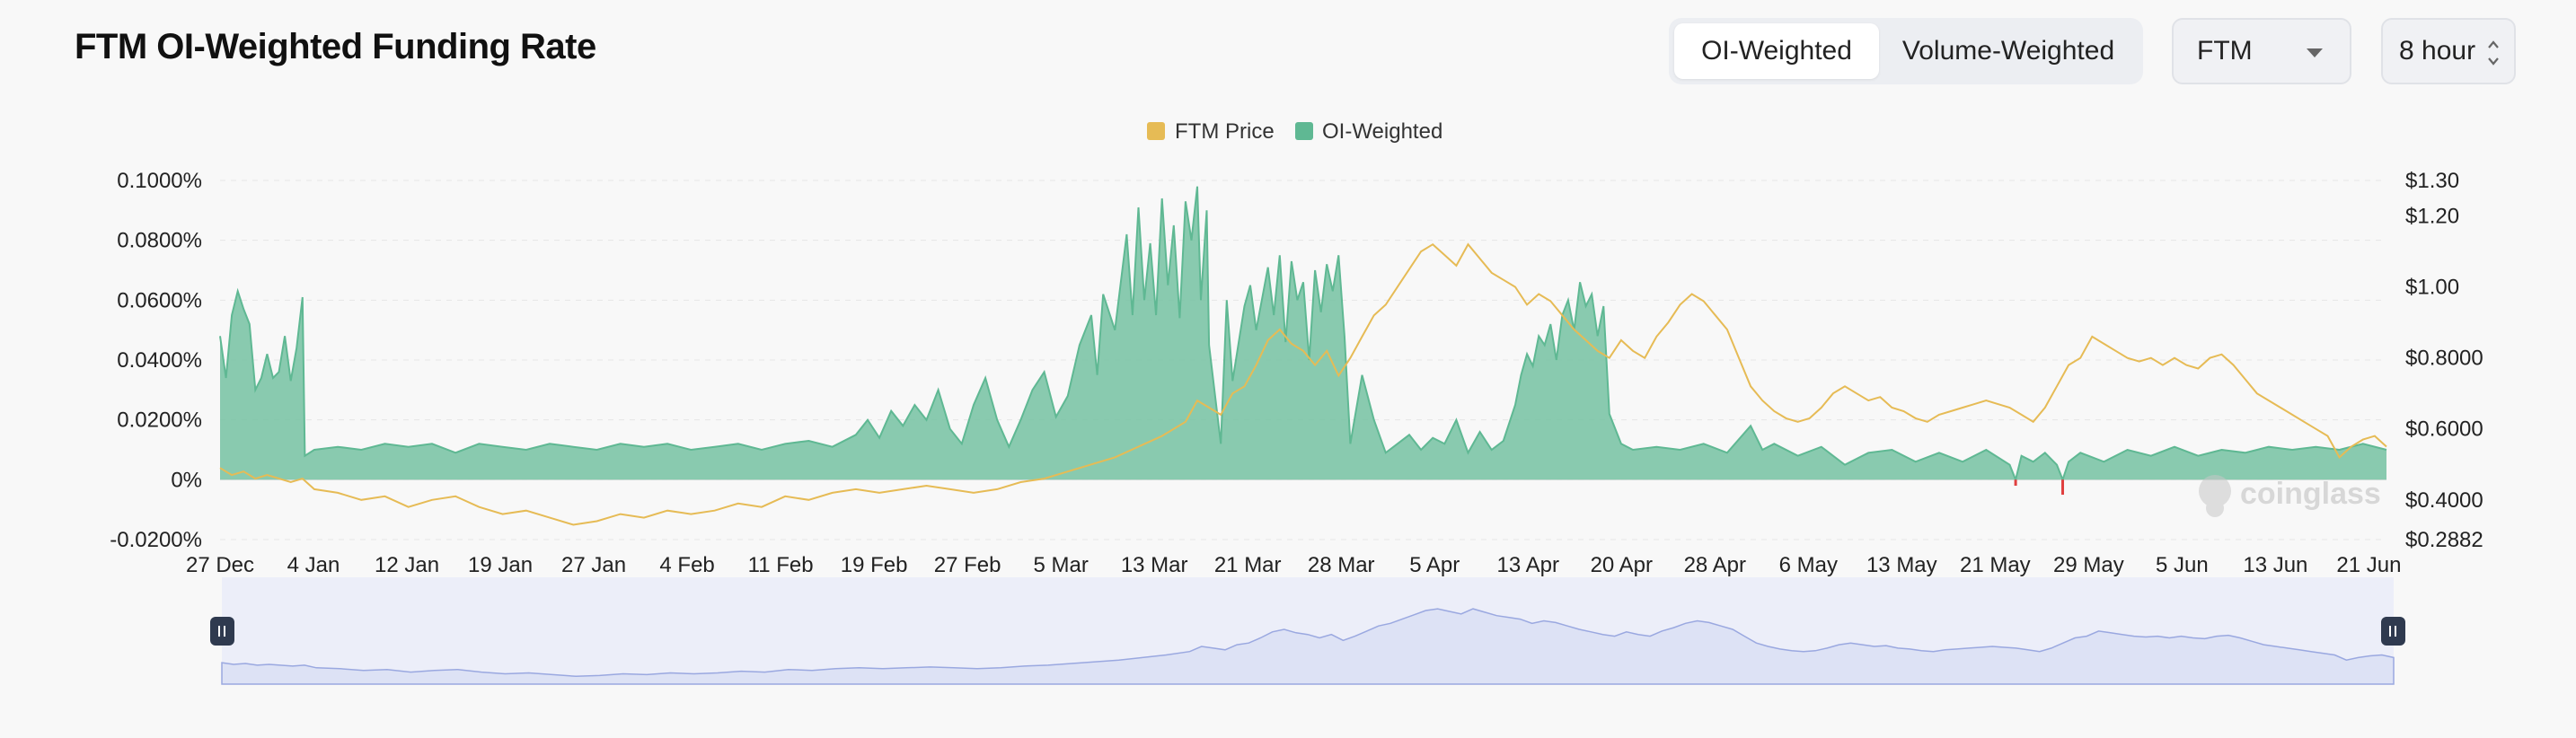 The width and height of the screenshot is (2576, 738). What do you see at coordinates (2182, 565) in the screenshot?
I see `x-tick-label: 5 Jun` at bounding box center [2182, 565].